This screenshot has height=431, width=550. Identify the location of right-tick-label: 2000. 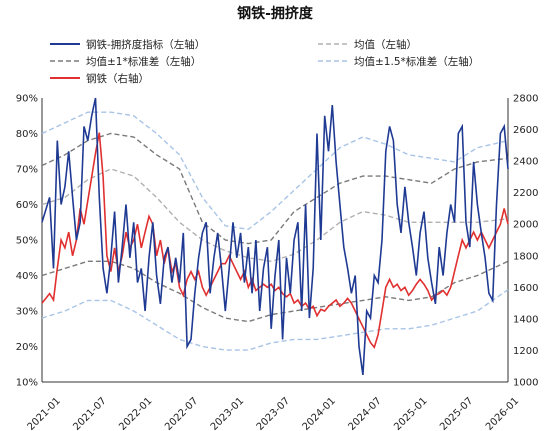
(525, 225).